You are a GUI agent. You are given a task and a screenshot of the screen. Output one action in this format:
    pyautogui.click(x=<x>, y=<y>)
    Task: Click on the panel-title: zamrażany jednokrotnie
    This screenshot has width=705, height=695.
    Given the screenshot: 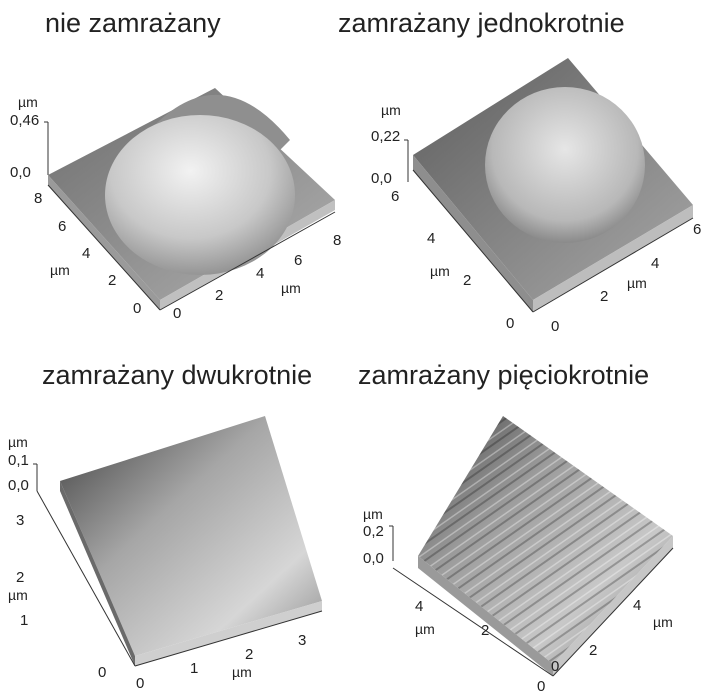 What is the action you would take?
    pyautogui.click(x=481, y=23)
    